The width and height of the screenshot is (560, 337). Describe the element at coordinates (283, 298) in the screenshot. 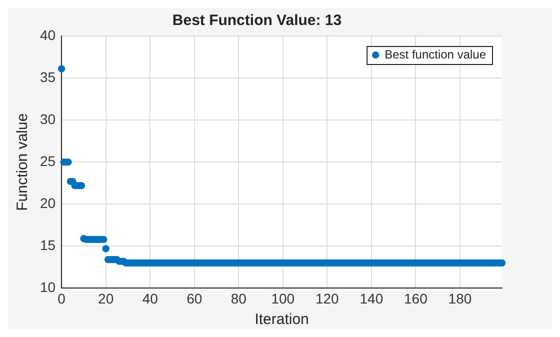

I see `x-tick-label: 100` at that location.